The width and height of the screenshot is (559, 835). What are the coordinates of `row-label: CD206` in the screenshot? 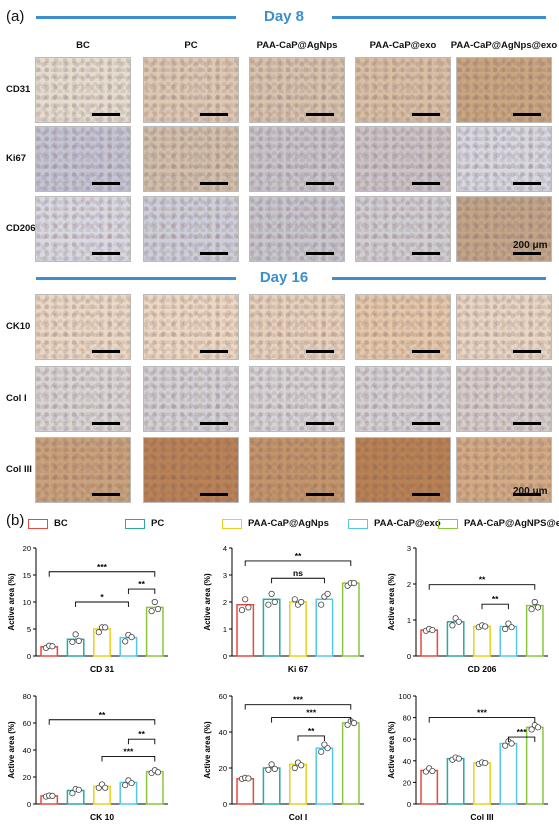 It's located at (21, 228).